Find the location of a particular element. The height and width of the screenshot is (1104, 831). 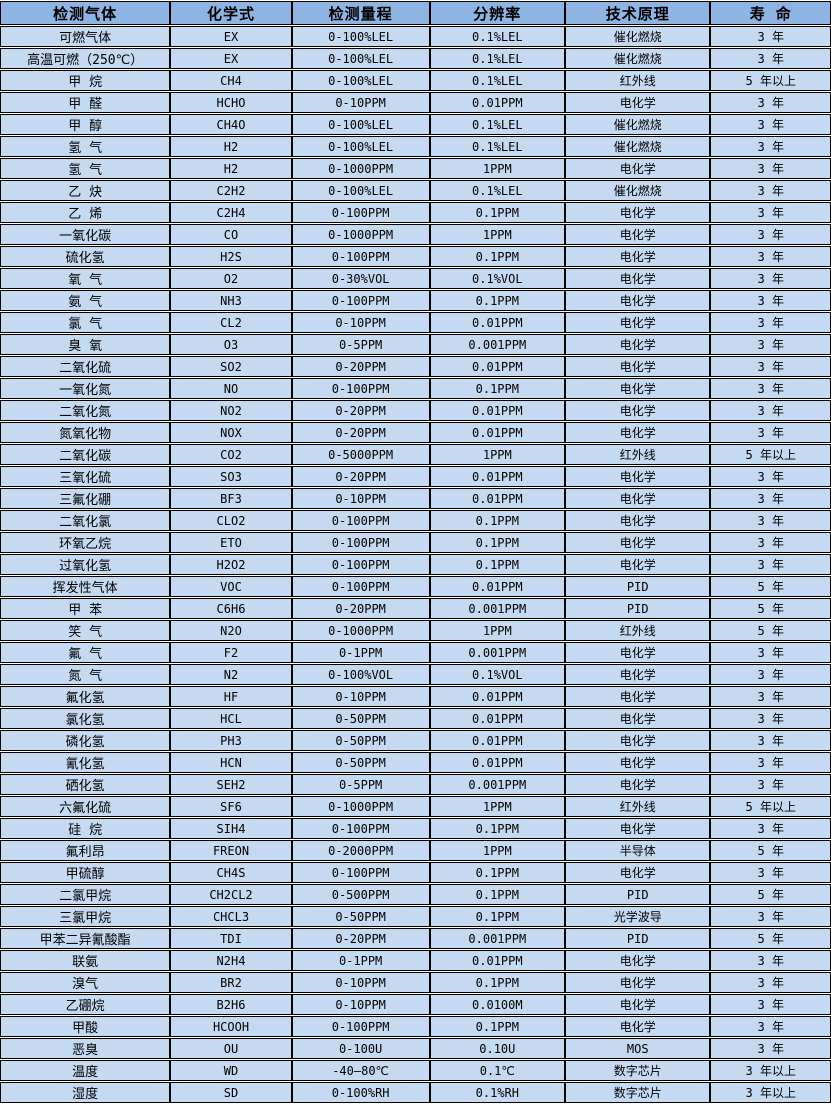

table-row: 乙 炔 C2H2 0-100%LEL 0.1%LEL 催化燃烧 3 年 is located at coordinates (415, 190).